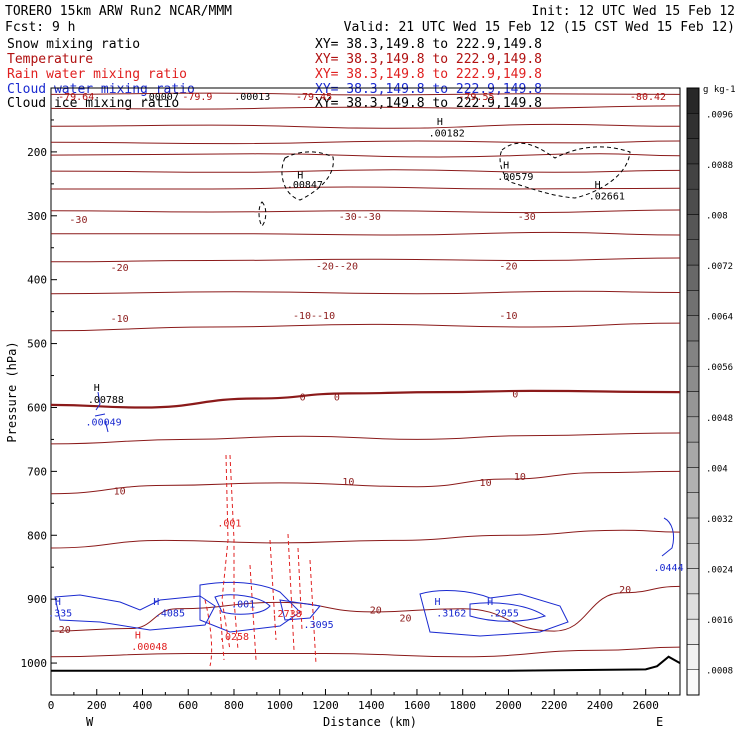 Image resolution: width=740 pixels, height=740 pixels. Describe the element at coordinates (170, 614) in the screenshot. I see `extremum-label: .4085` at that location.